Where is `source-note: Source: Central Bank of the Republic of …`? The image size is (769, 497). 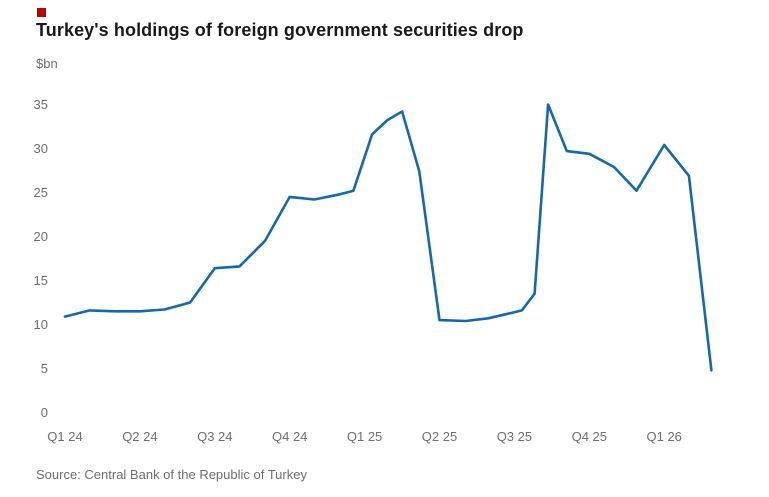 source-note: Source: Central Bank of the Republic of … is located at coordinates (171, 474).